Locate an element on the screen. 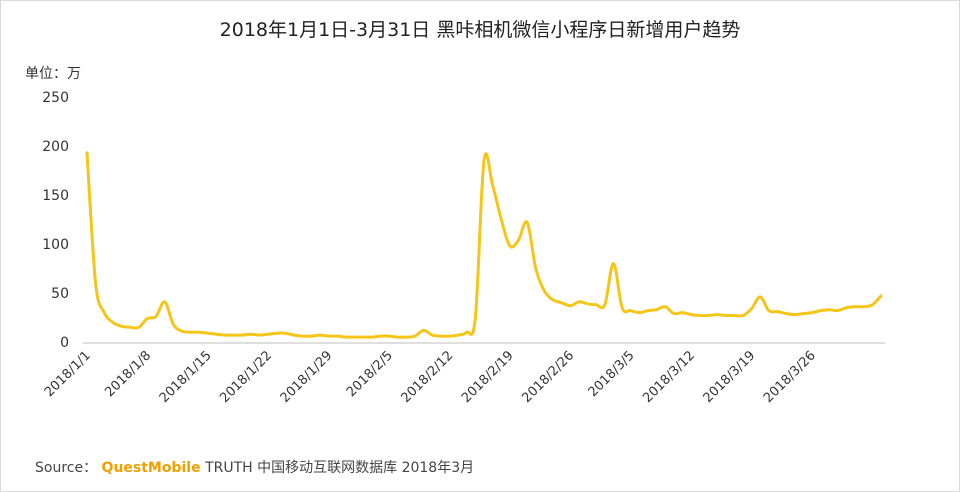  chart-title: 2018年1月1日-3月31日 黑咔相机微信小程序日新增用户趋势 is located at coordinates (480, 30).